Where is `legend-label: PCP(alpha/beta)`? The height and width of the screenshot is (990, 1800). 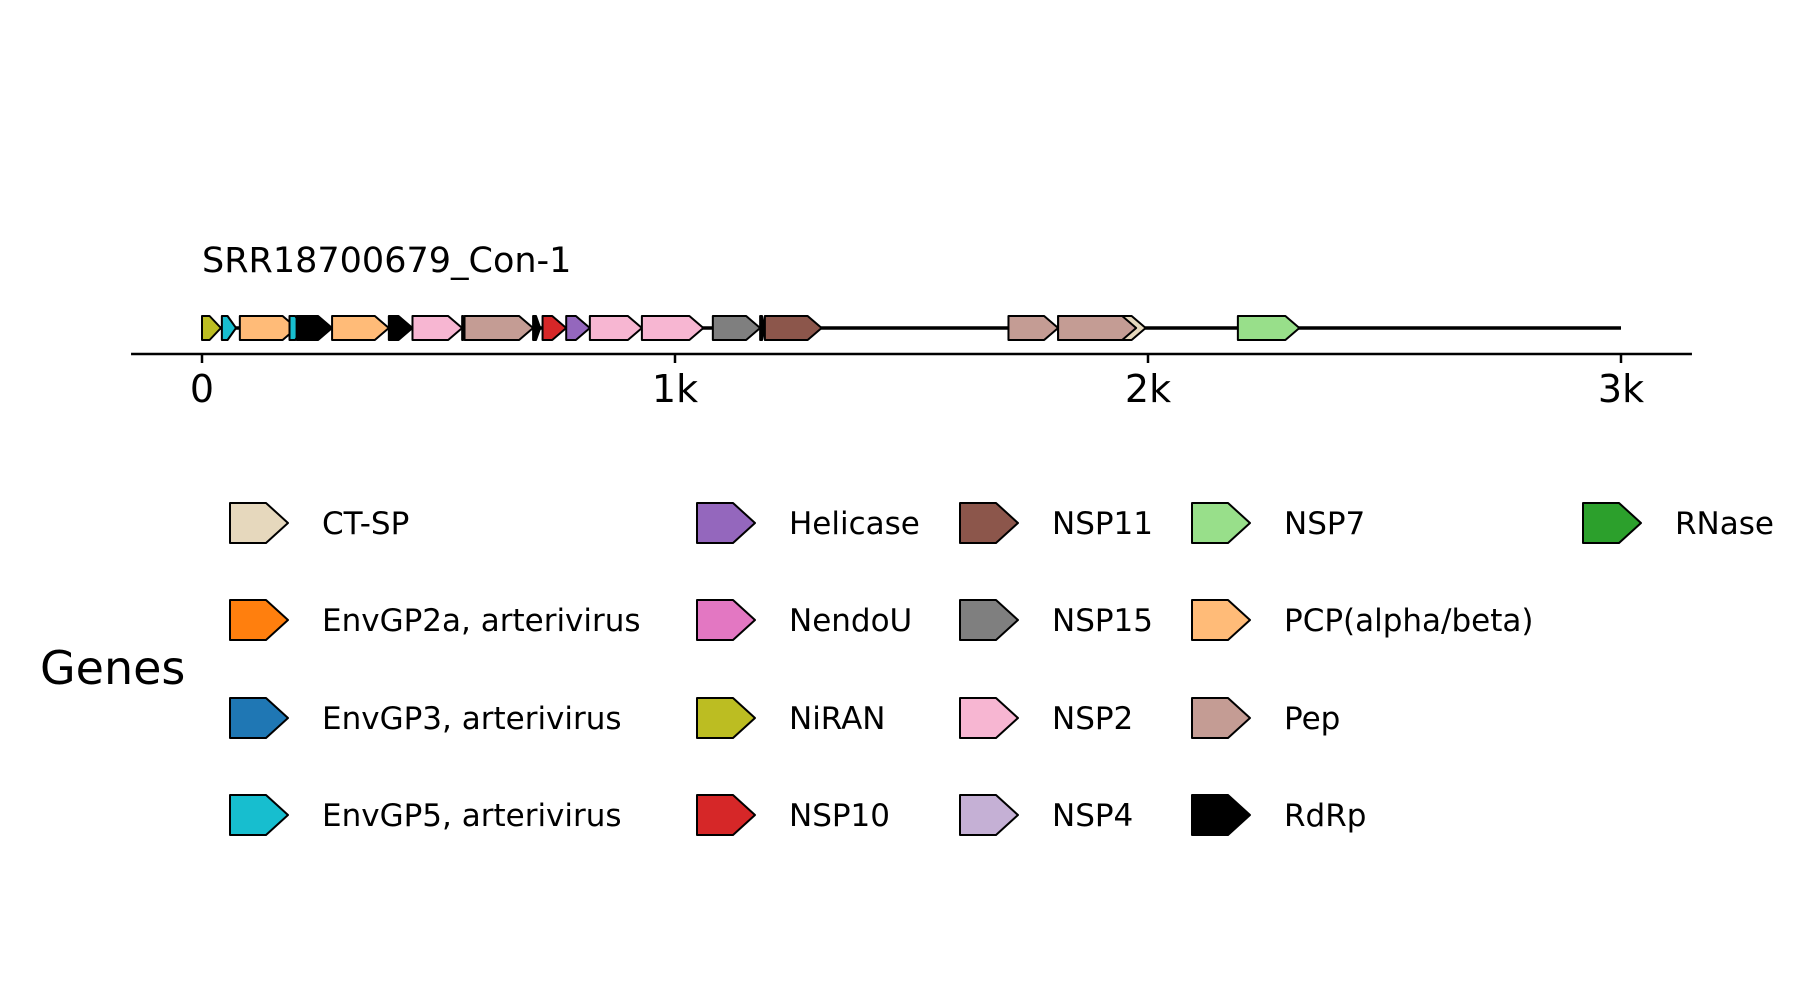 legend-label: PCP(alpha/beta) is located at coordinates (1409, 621).